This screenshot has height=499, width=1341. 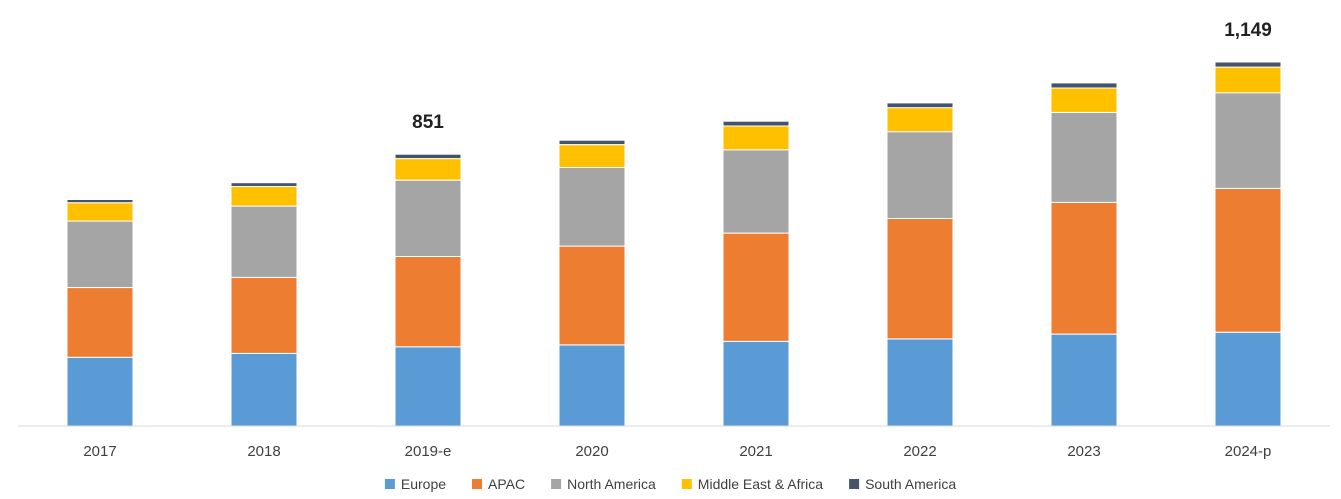 I want to click on x-tick-label: 2021, so click(x=755, y=451).